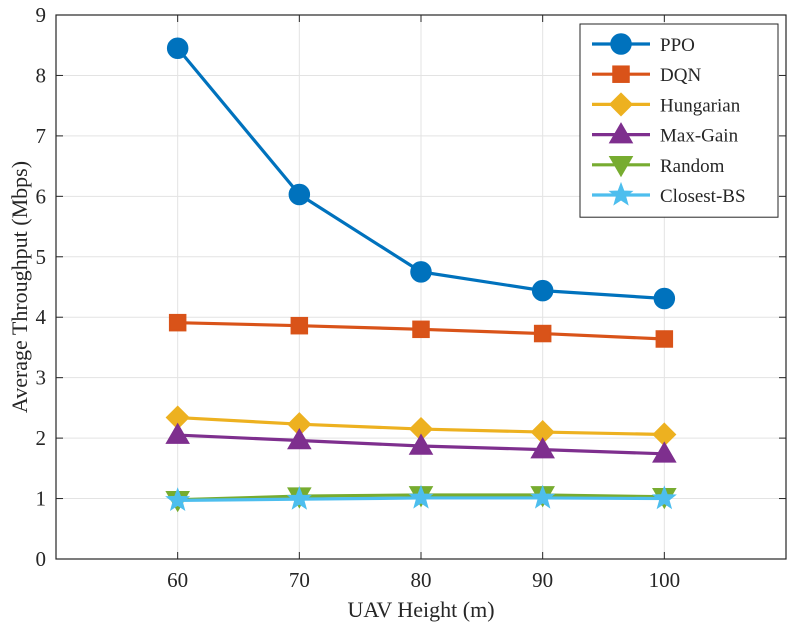 This screenshot has width=797, height=633. Describe the element at coordinates (703, 196) in the screenshot. I see `legend-label: Closest-BS` at that location.